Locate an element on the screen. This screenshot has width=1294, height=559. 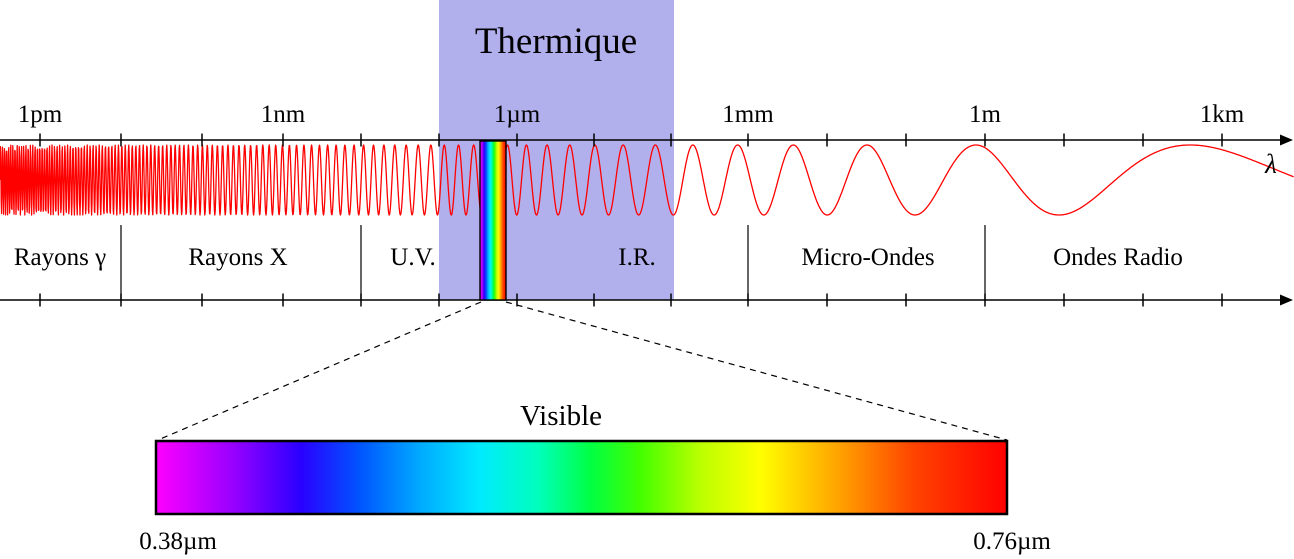
region-axis-arrow is located at coordinates (1286, 300).